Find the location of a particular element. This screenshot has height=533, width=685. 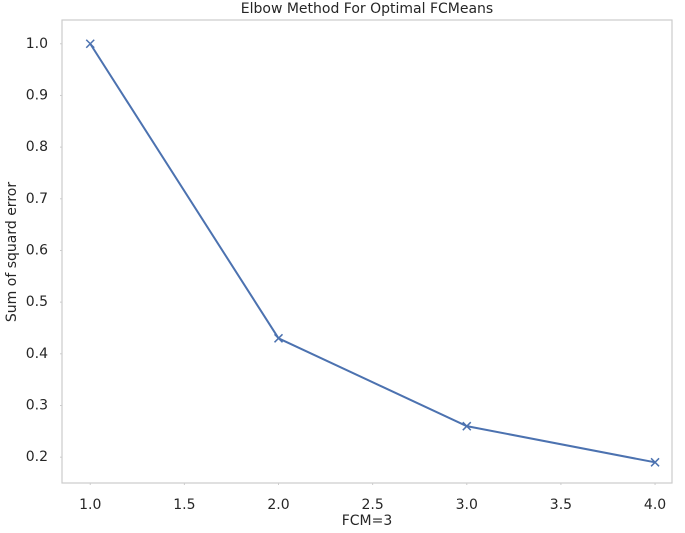

y-tick-label: 1.0 is located at coordinates (37, 44).